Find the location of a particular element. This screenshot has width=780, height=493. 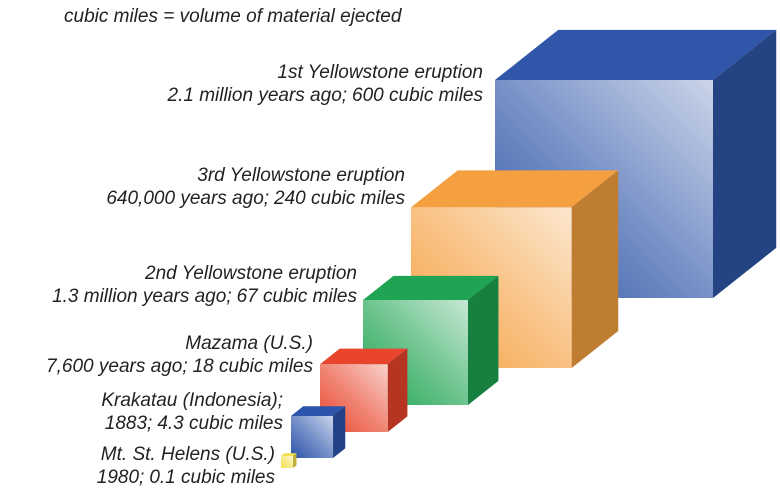

label-name: 2nd Yellowstone eruption is located at coordinates (250, 273).